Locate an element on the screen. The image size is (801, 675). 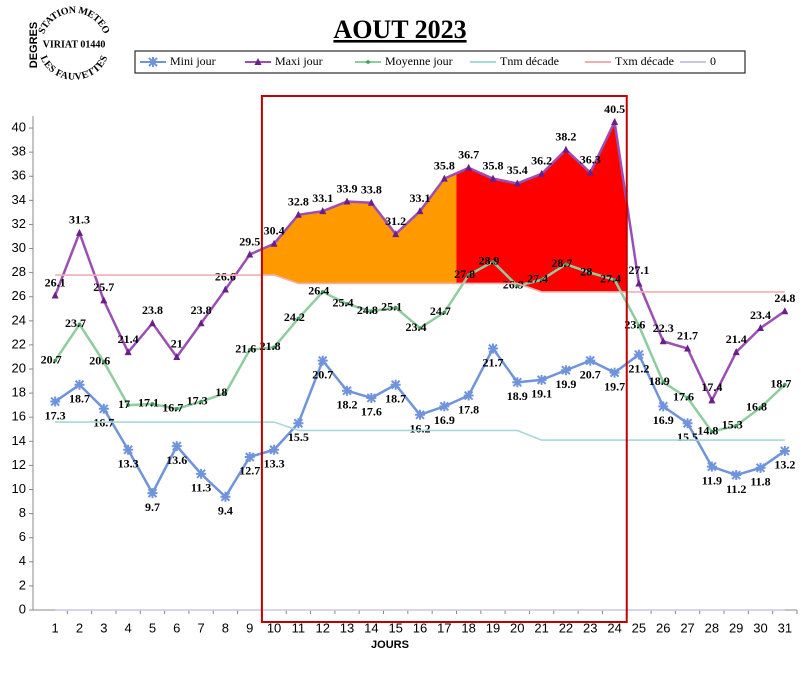
legend-box is located at coordinates (440, 62).